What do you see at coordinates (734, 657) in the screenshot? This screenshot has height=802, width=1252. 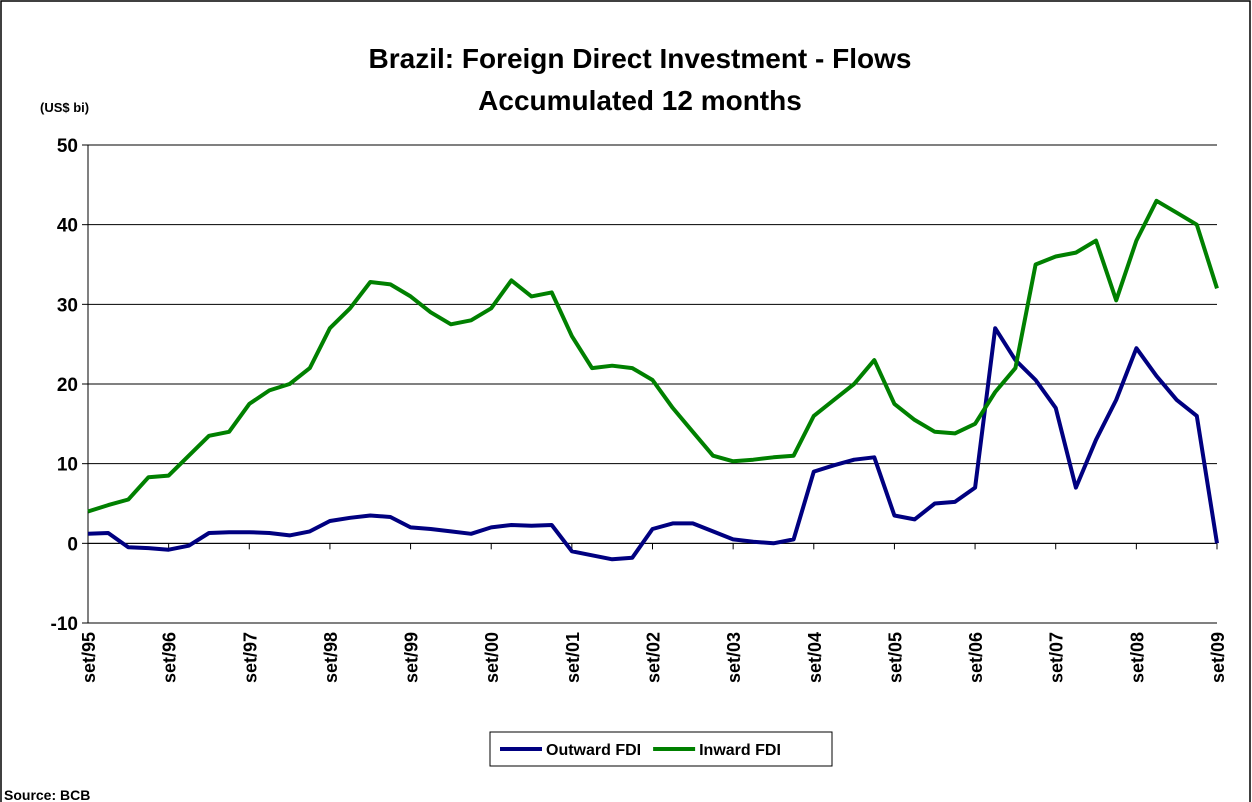 I see `x-tick-label: set/03` at bounding box center [734, 657].